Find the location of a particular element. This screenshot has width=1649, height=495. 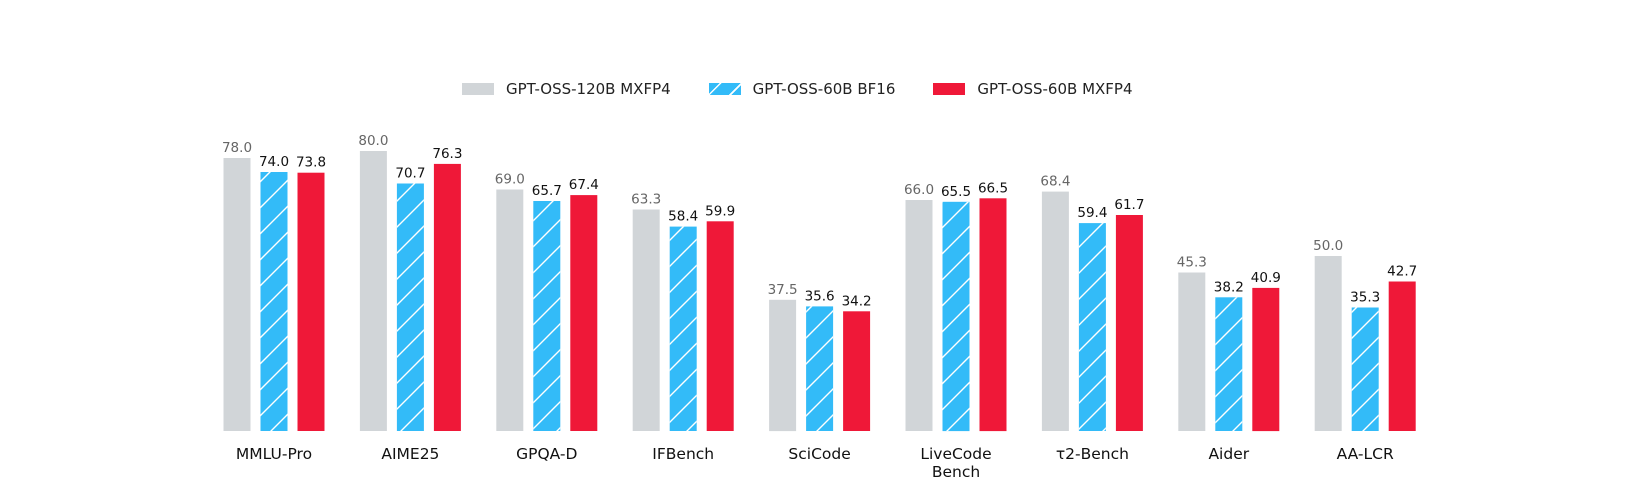

value-label-series-0-cat-0: 78.0 is located at coordinates (237, 148).